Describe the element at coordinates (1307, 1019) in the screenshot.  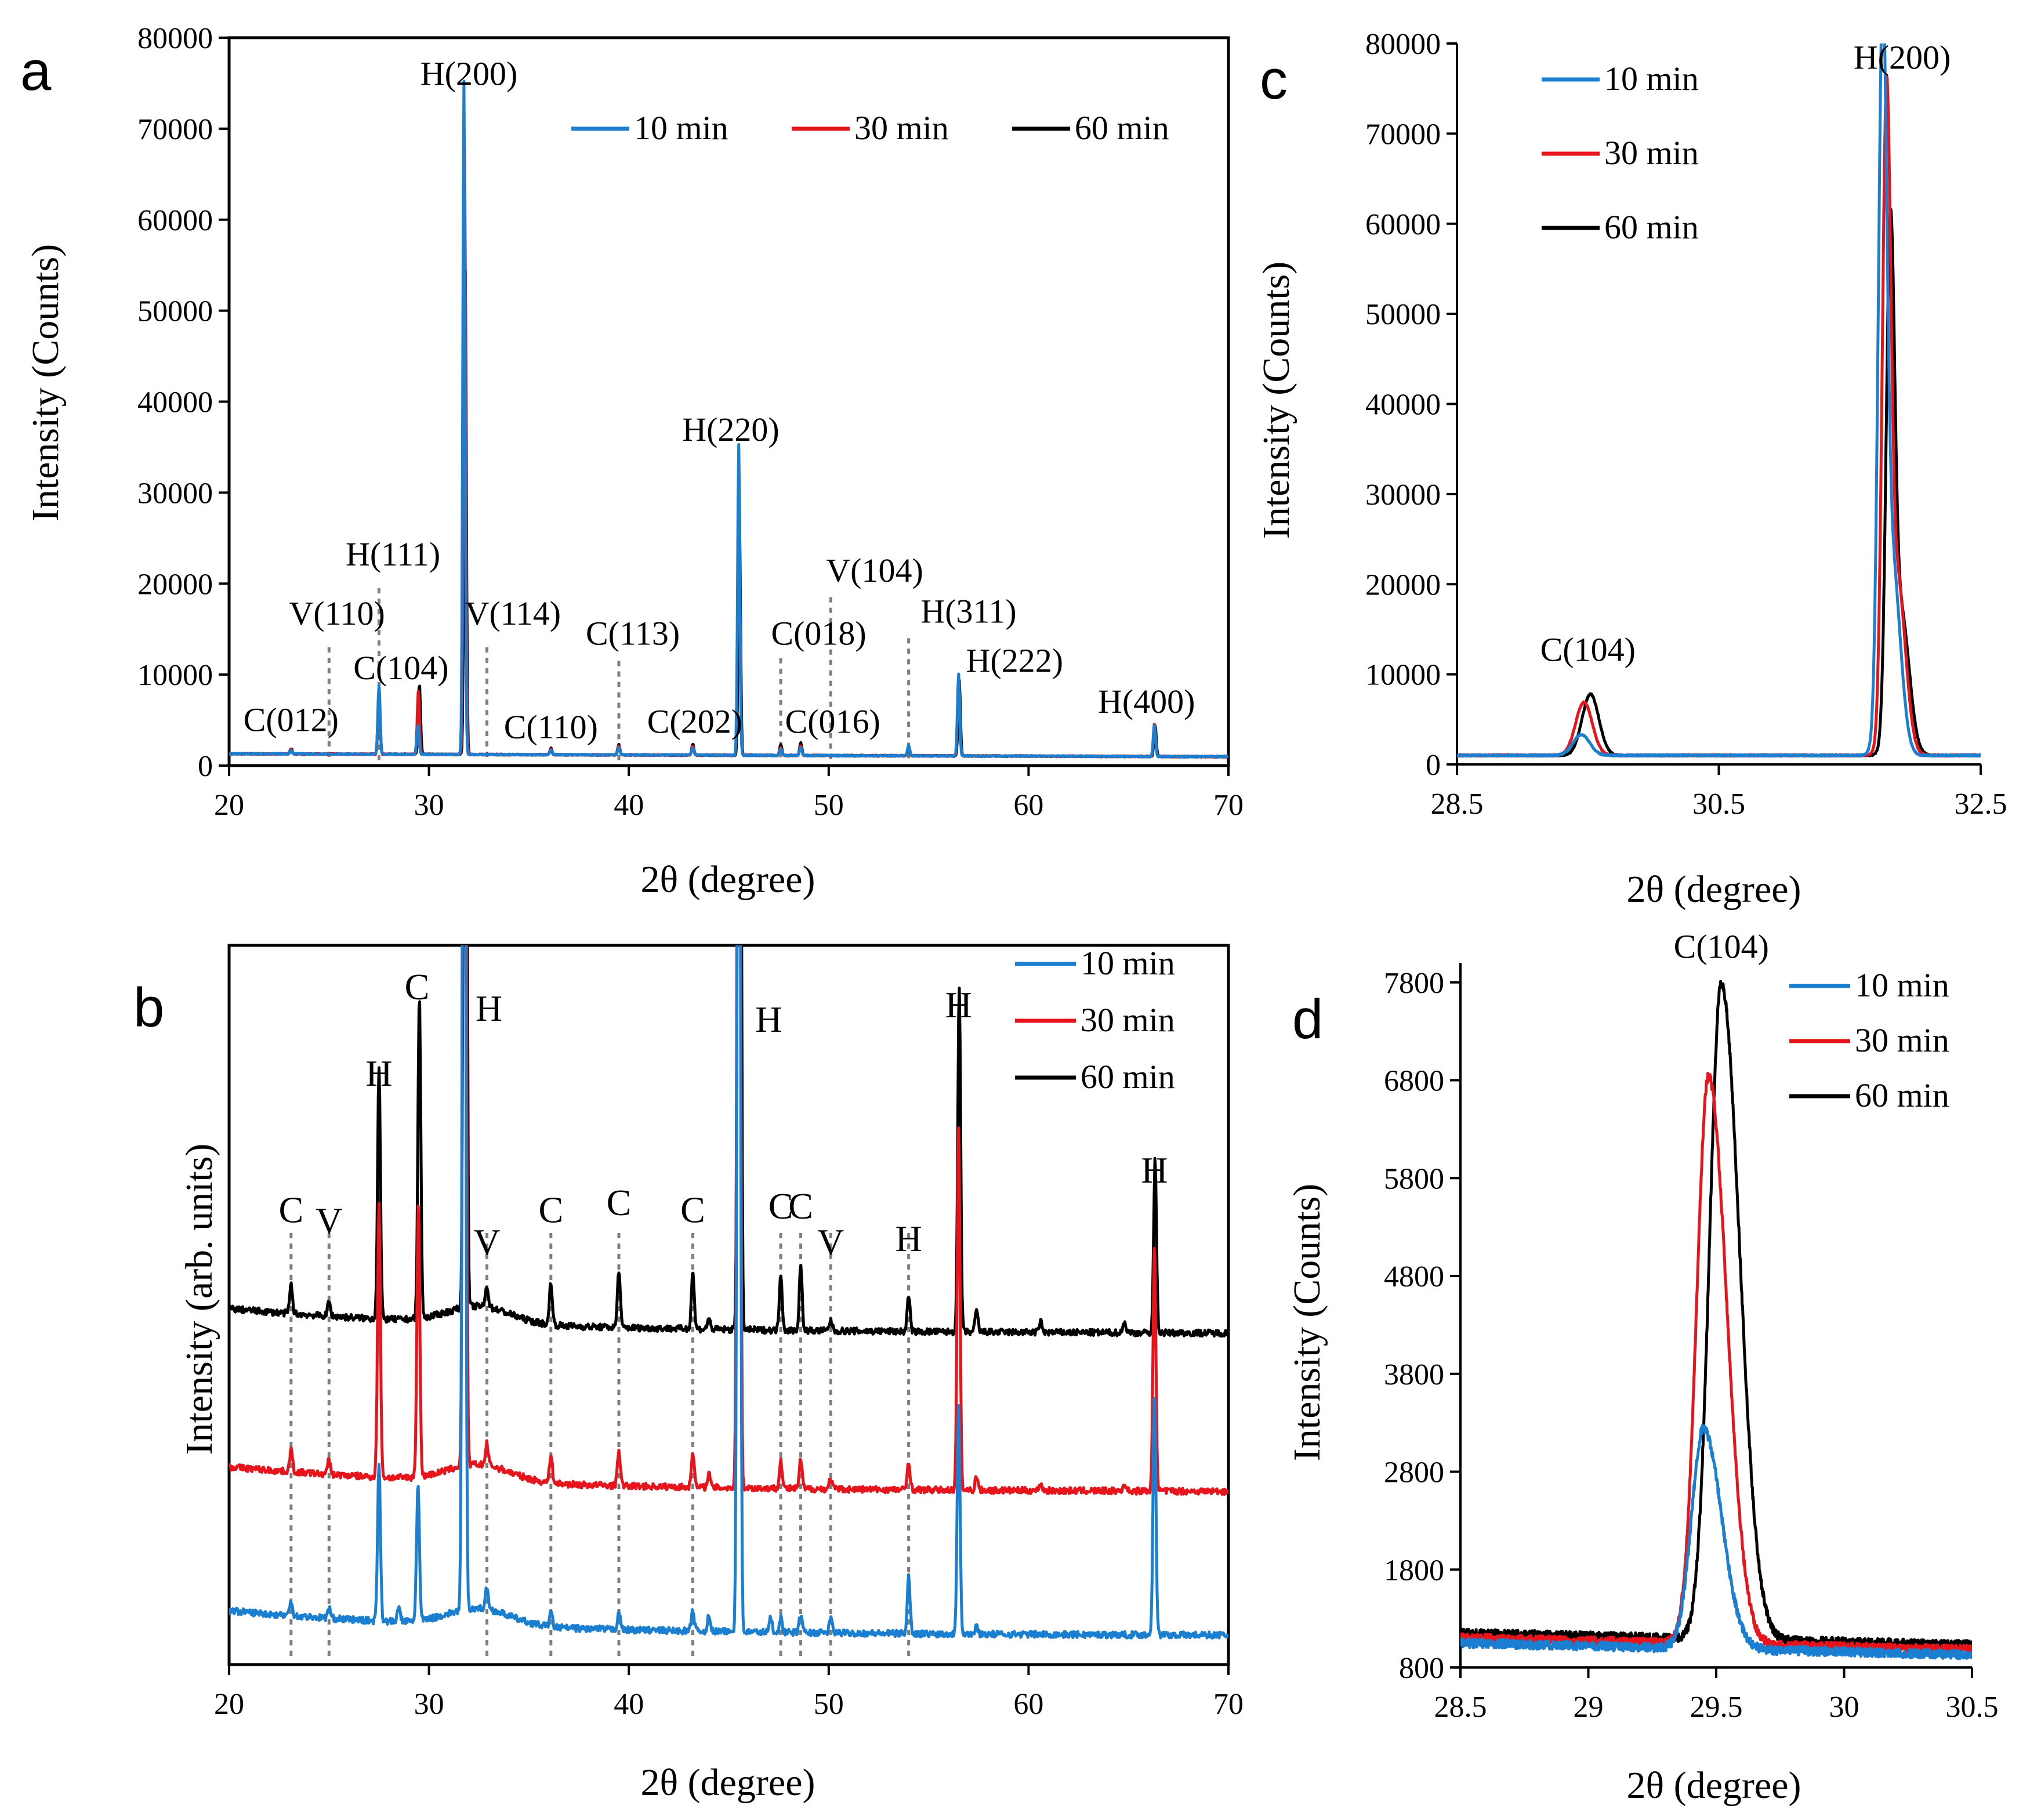
I see `panel-label-d: d` at that location.